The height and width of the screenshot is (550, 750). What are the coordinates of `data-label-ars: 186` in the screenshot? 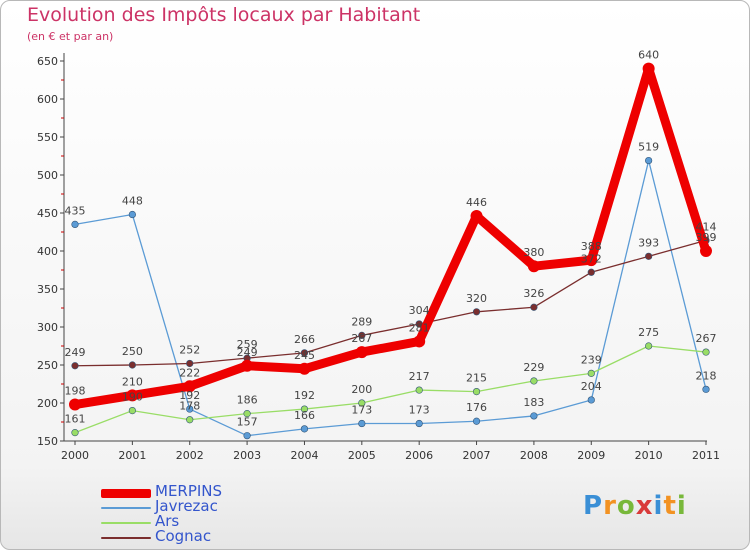 It's located at (247, 400).